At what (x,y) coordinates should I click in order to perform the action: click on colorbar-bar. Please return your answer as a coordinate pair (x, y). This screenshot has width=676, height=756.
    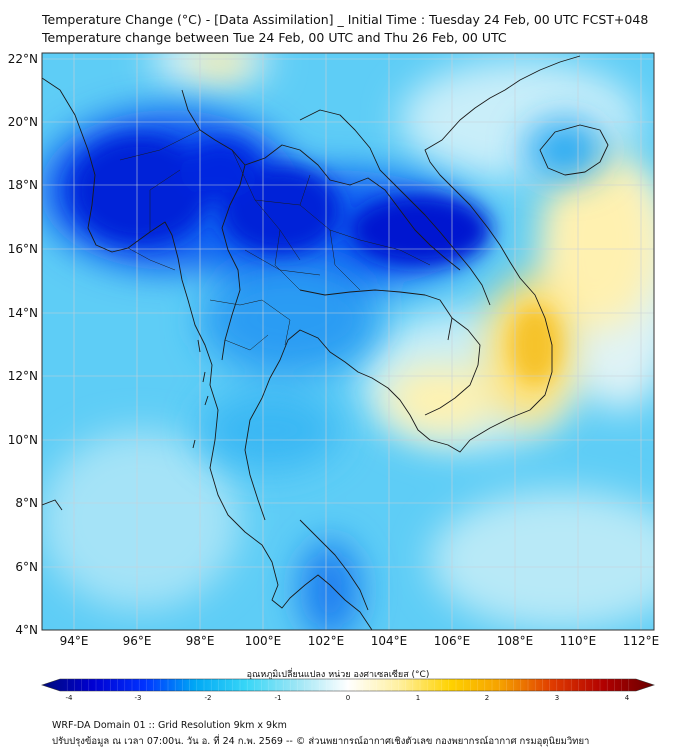
    Looking at the image, I should click on (348, 685).